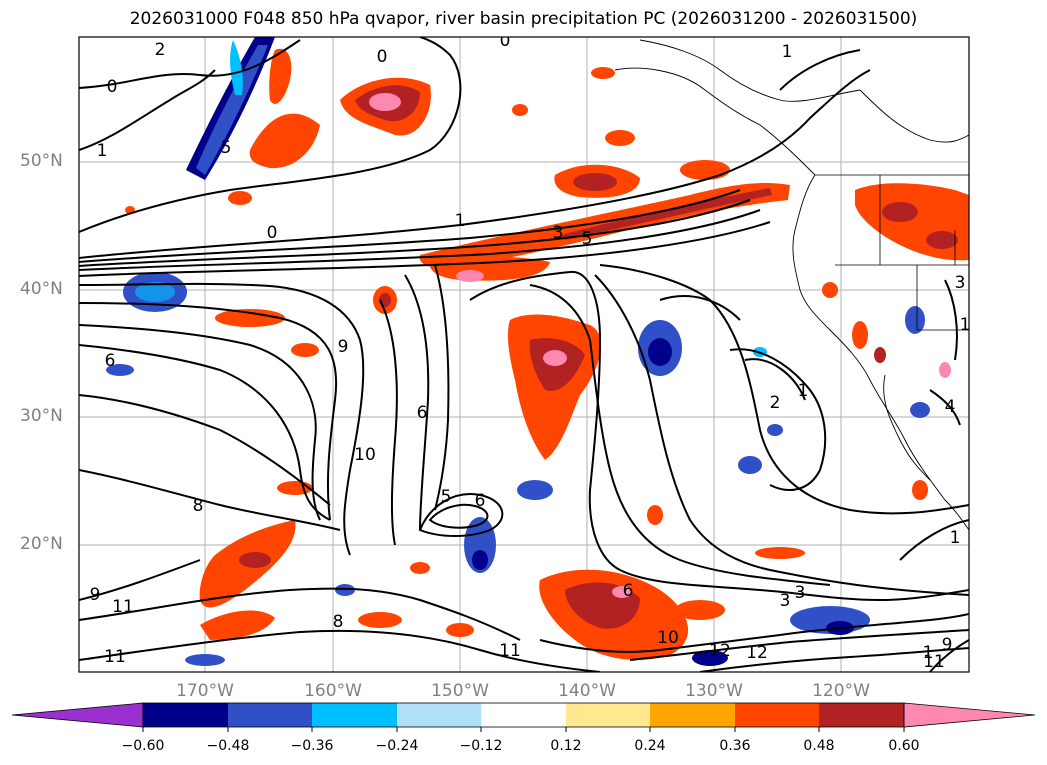 This screenshot has width=1047, height=765. What do you see at coordinates (819, 746) in the screenshot?
I see `colorbar-tick-label: 0.48` at bounding box center [819, 746].